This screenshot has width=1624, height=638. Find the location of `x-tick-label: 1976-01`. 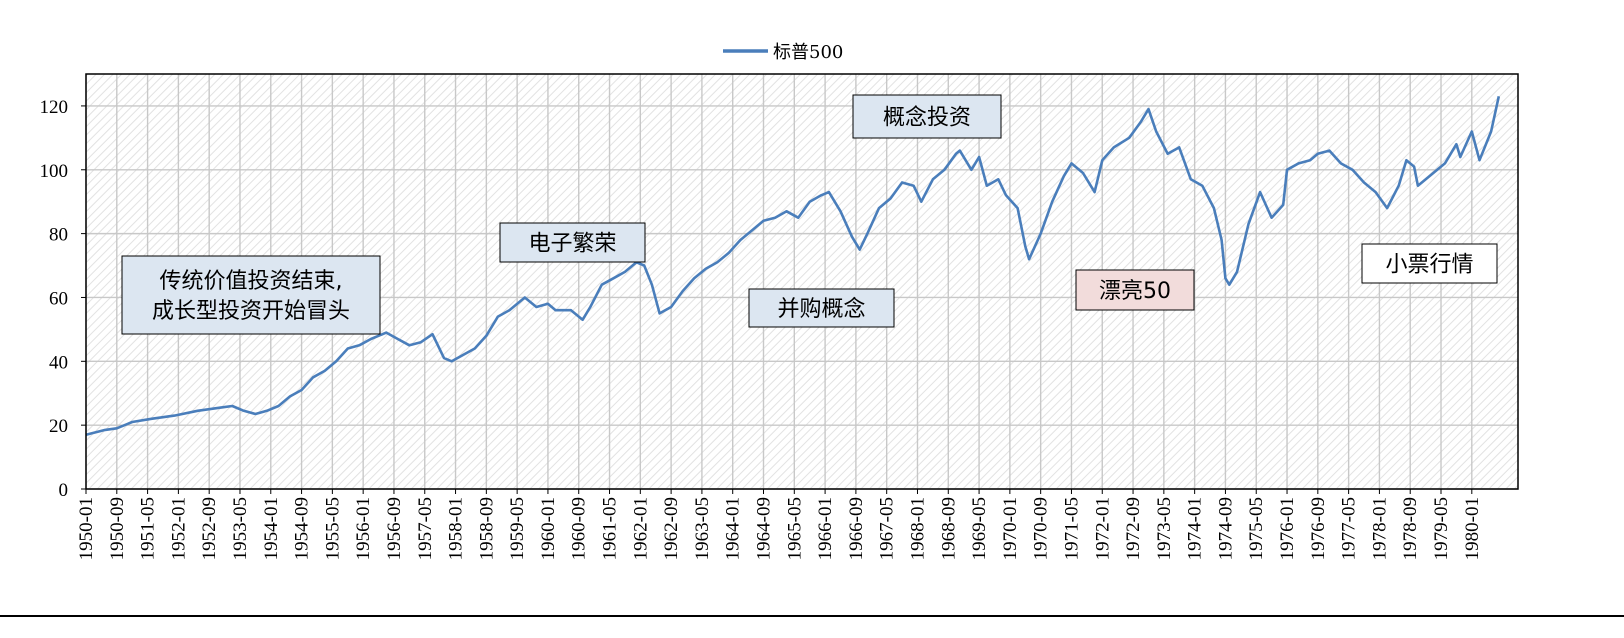

x-tick-label: 1976-01 is located at coordinates (1287, 528).